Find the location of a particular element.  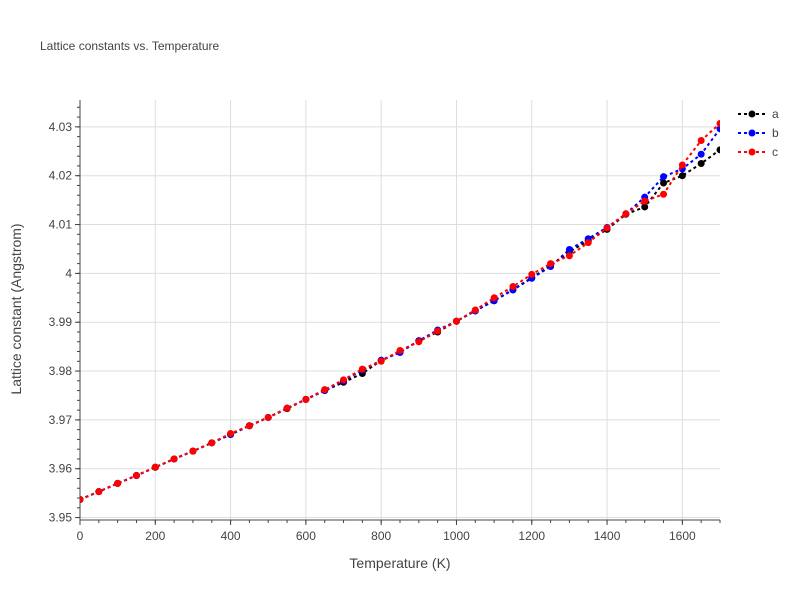

legend-label-b: b is located at coordinates (775, 133).